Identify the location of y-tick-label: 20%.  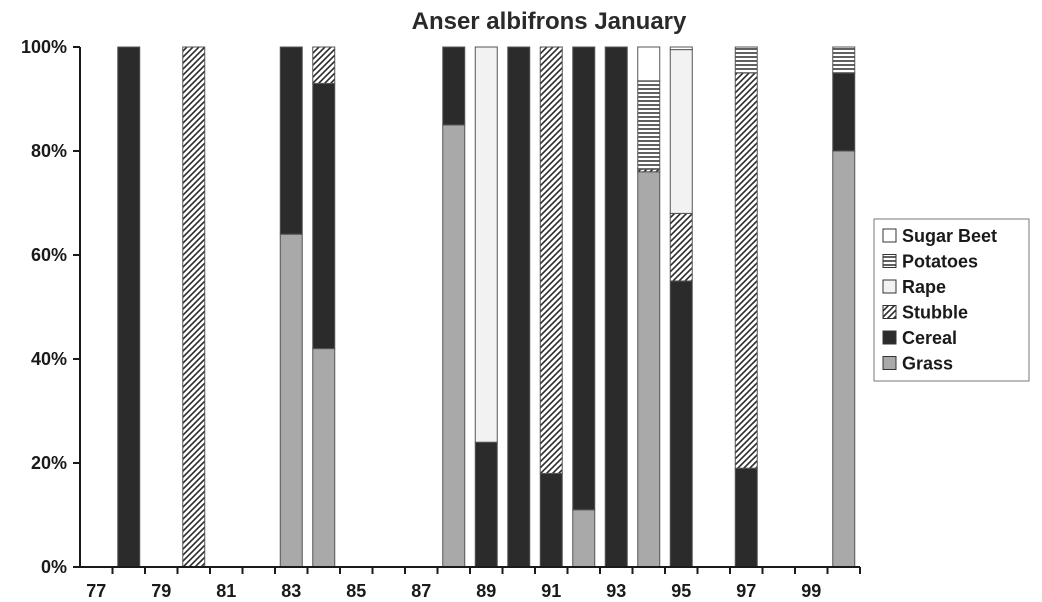
(49, 463).